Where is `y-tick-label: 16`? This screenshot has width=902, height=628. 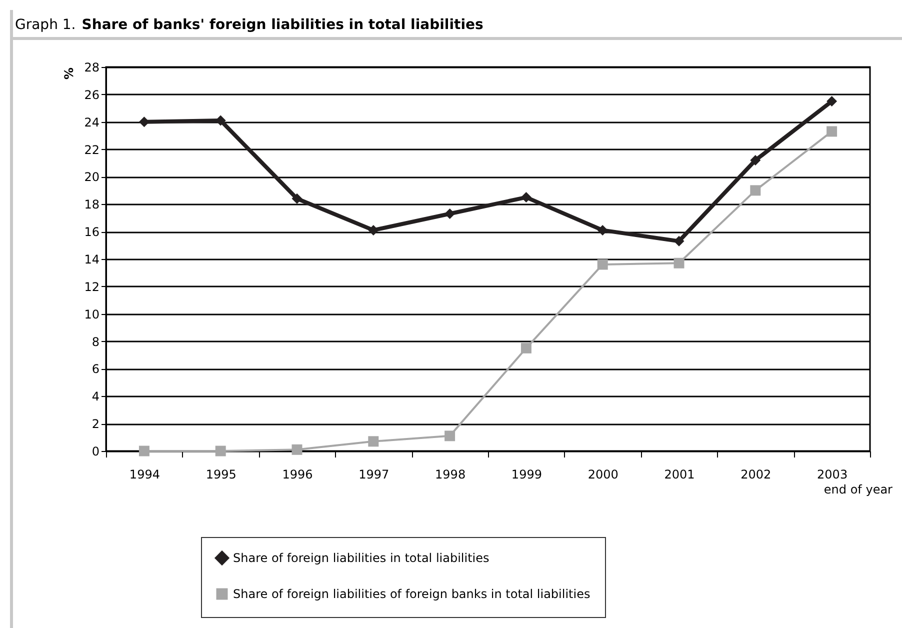
y-tick-label: 16 is located at coordinates (92, 232).